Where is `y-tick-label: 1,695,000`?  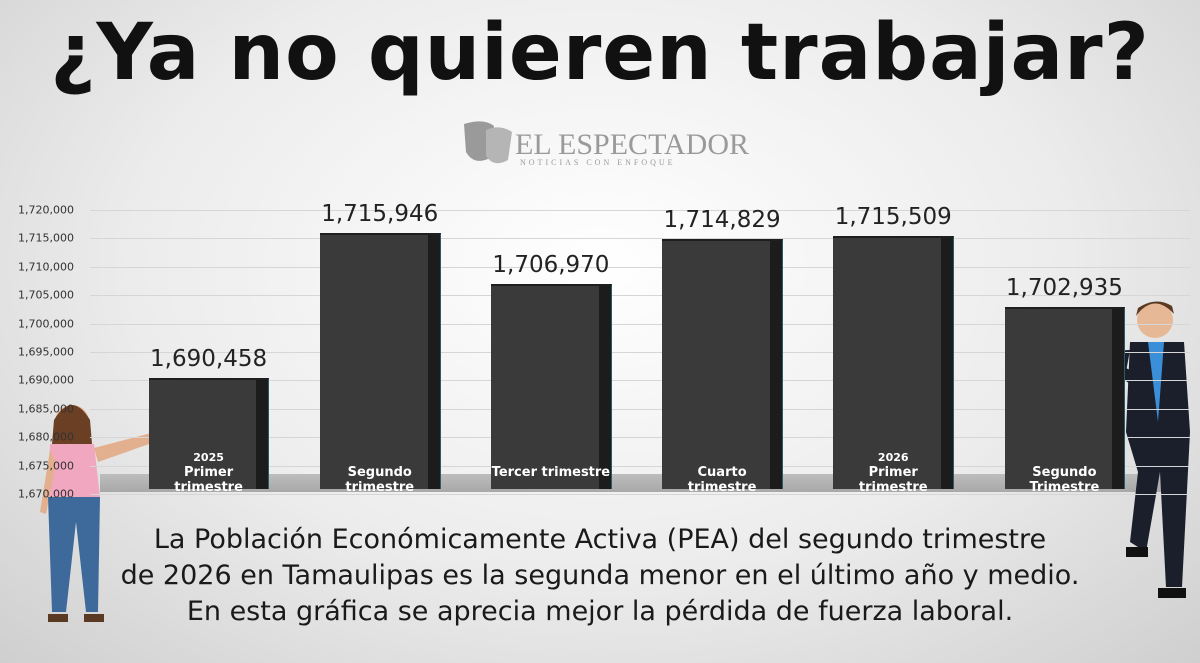
y-tick-label: 1,695,000 is located at coordinates (46, 352).